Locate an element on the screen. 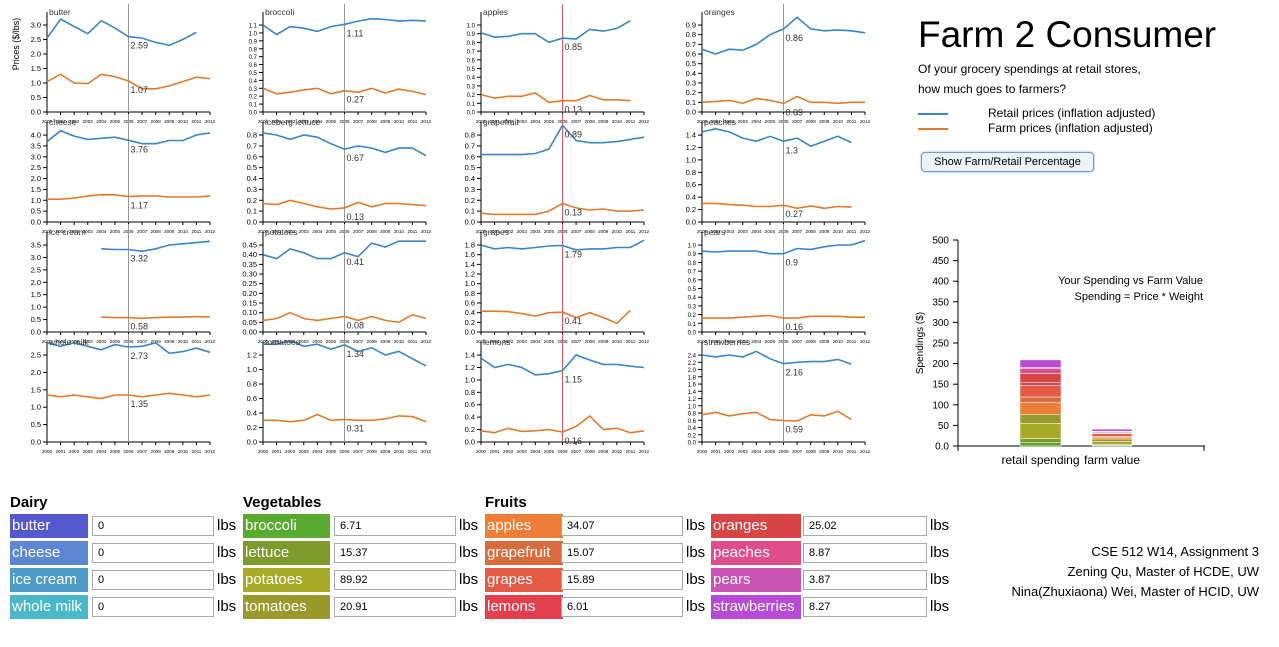 The image size is (1279, 647). weight-input-oranges is located at coordinates (865, 526).